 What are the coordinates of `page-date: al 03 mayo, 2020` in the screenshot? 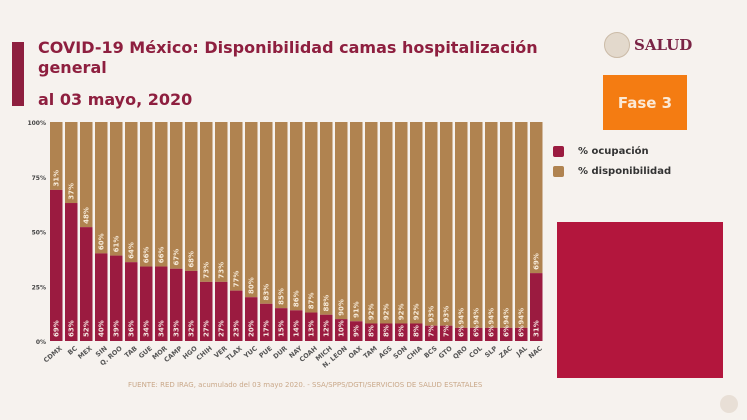 It's located at (115, 99).